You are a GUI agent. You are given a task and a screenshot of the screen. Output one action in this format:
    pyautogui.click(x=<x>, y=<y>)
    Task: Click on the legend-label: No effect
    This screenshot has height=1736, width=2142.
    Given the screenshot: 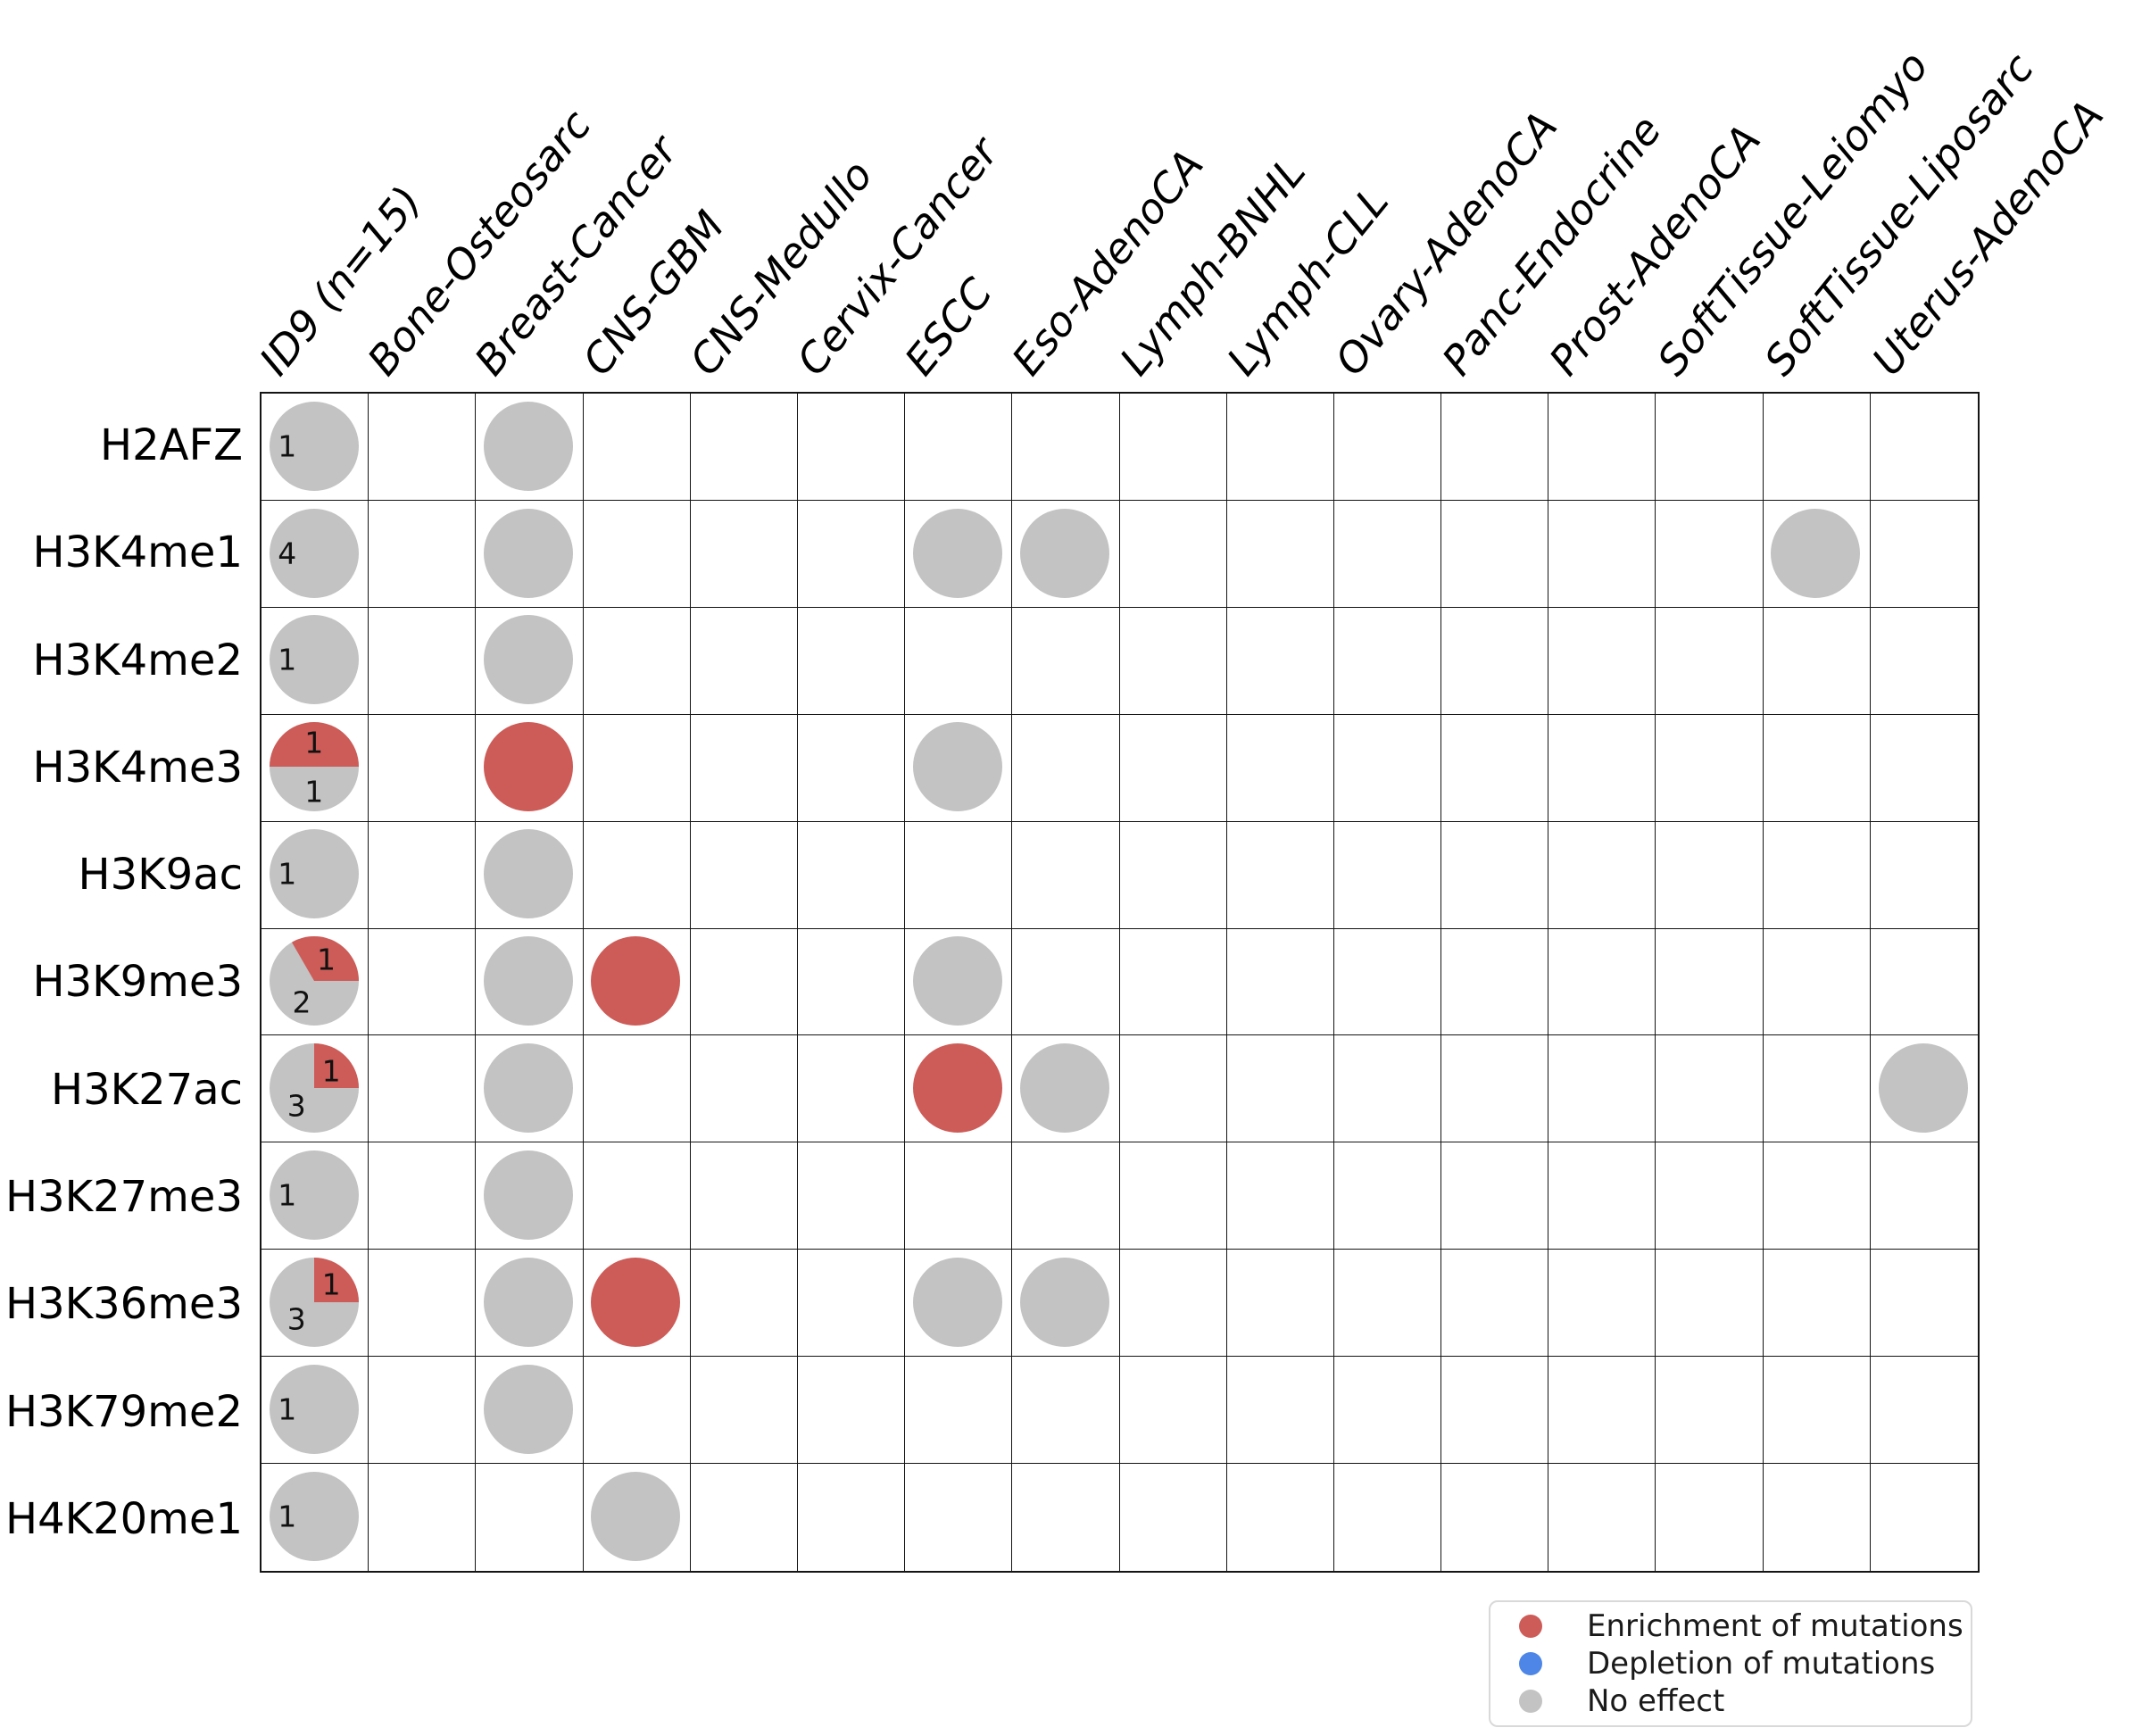 What is the action you would take?
    pyautogui.click(x=1656, y=1701)
    